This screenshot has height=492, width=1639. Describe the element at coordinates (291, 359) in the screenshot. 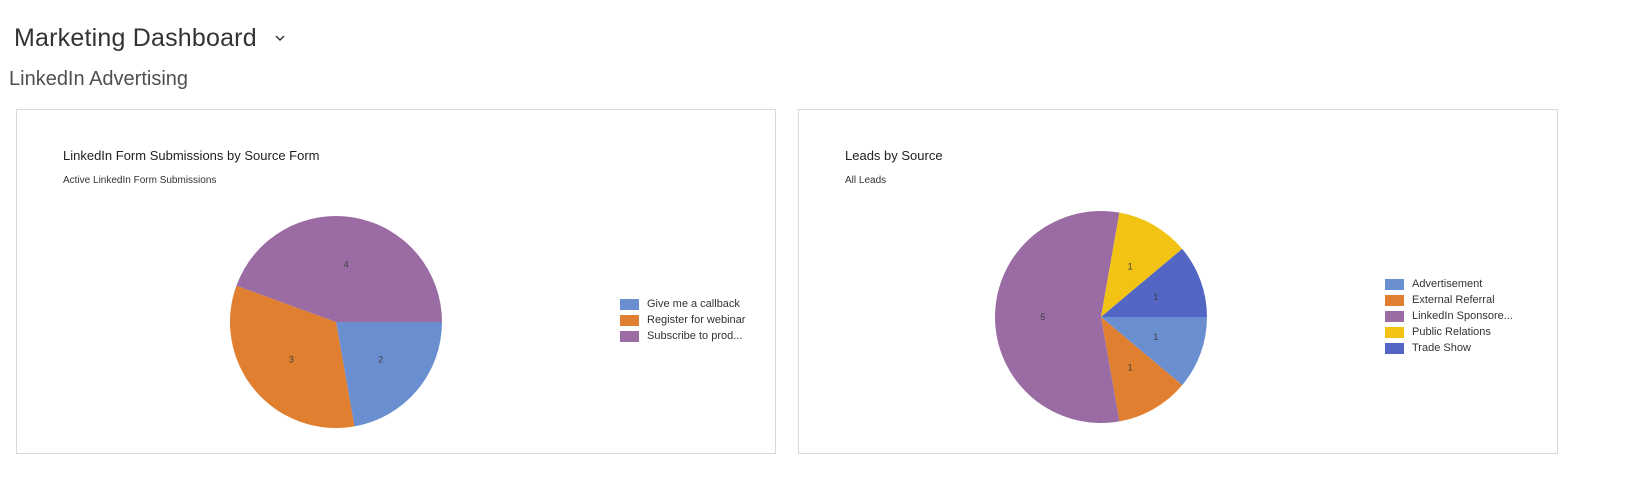

I see `pie-data-label: 3` at that location.